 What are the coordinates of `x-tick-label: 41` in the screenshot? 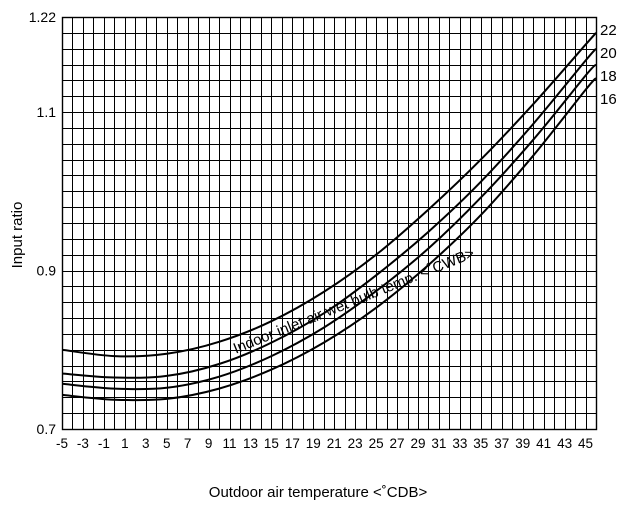 It's located at (543, 443).